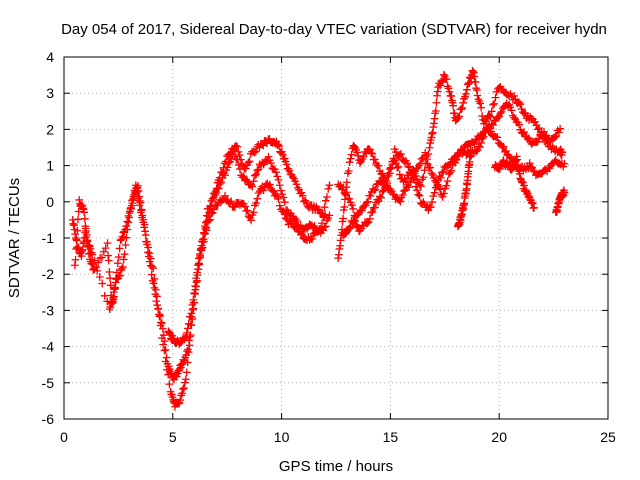 The width and height of the screenshot is (640, 480). Describe the element at coordinates (50, 202) in the screenshot. I see `y-tick-label: 0` at that location.